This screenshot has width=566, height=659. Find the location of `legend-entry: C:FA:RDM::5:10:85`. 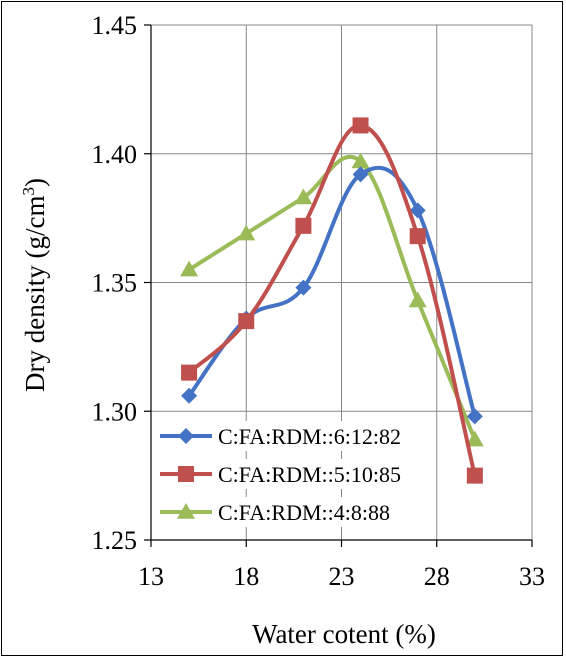

legend-entry: C:FA:RDM::5:10:85 is located at coordinates (278, 474).